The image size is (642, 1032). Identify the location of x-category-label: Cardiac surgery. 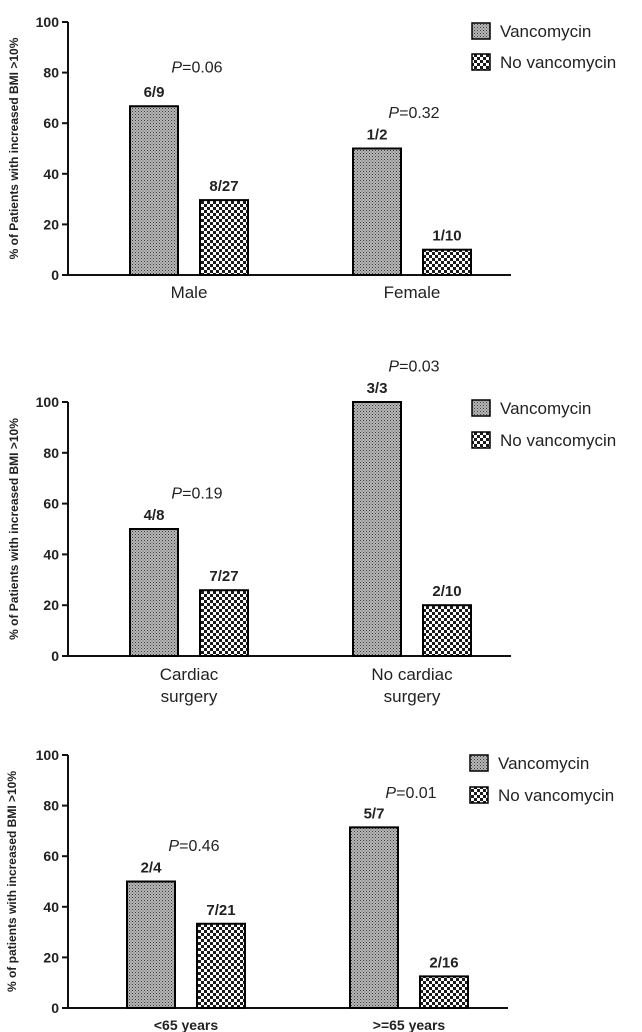
(189, 685).